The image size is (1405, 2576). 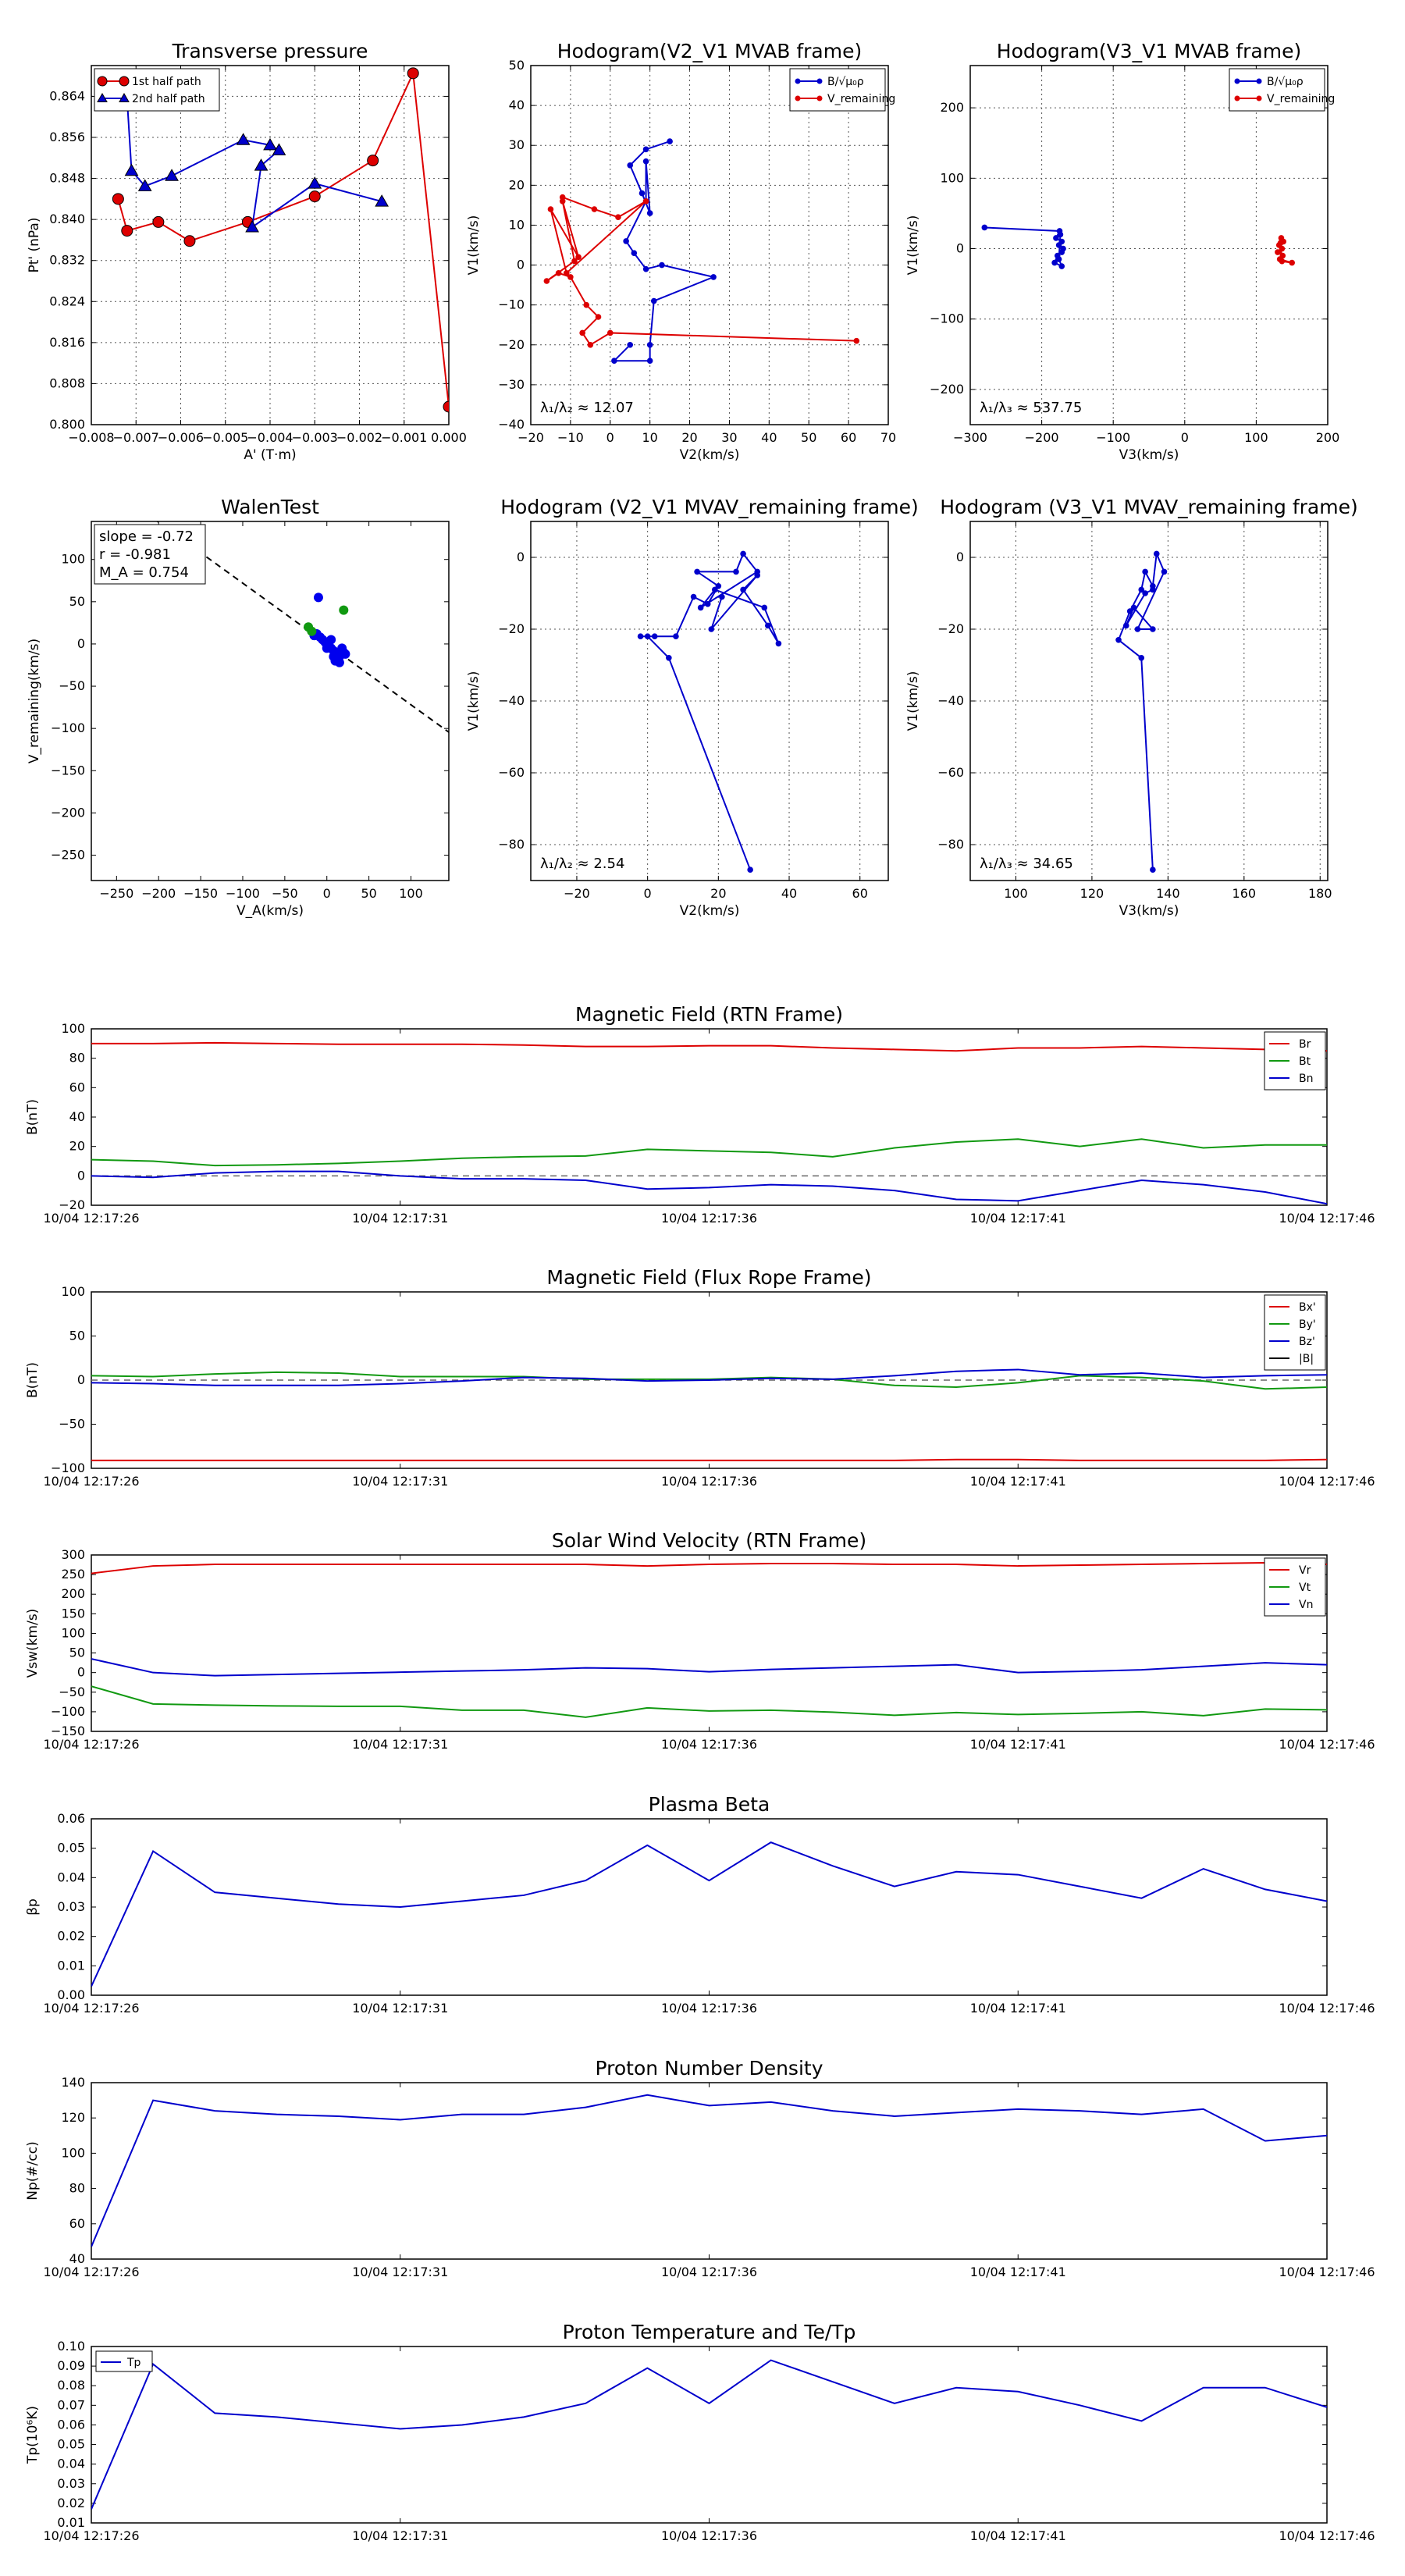 I want to click on y-axis-label: V1(km/s), so click(x=913, y=701).